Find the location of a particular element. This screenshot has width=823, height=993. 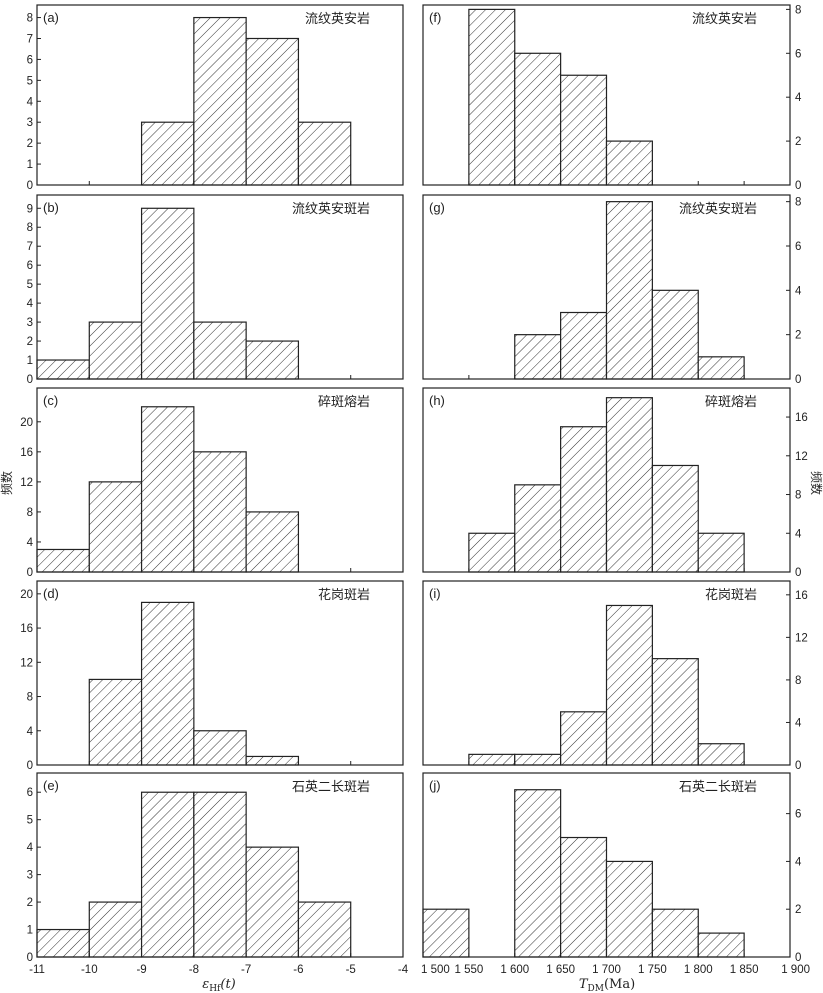

y-tick-label-d: 16 is located at coordinates (26, 629).